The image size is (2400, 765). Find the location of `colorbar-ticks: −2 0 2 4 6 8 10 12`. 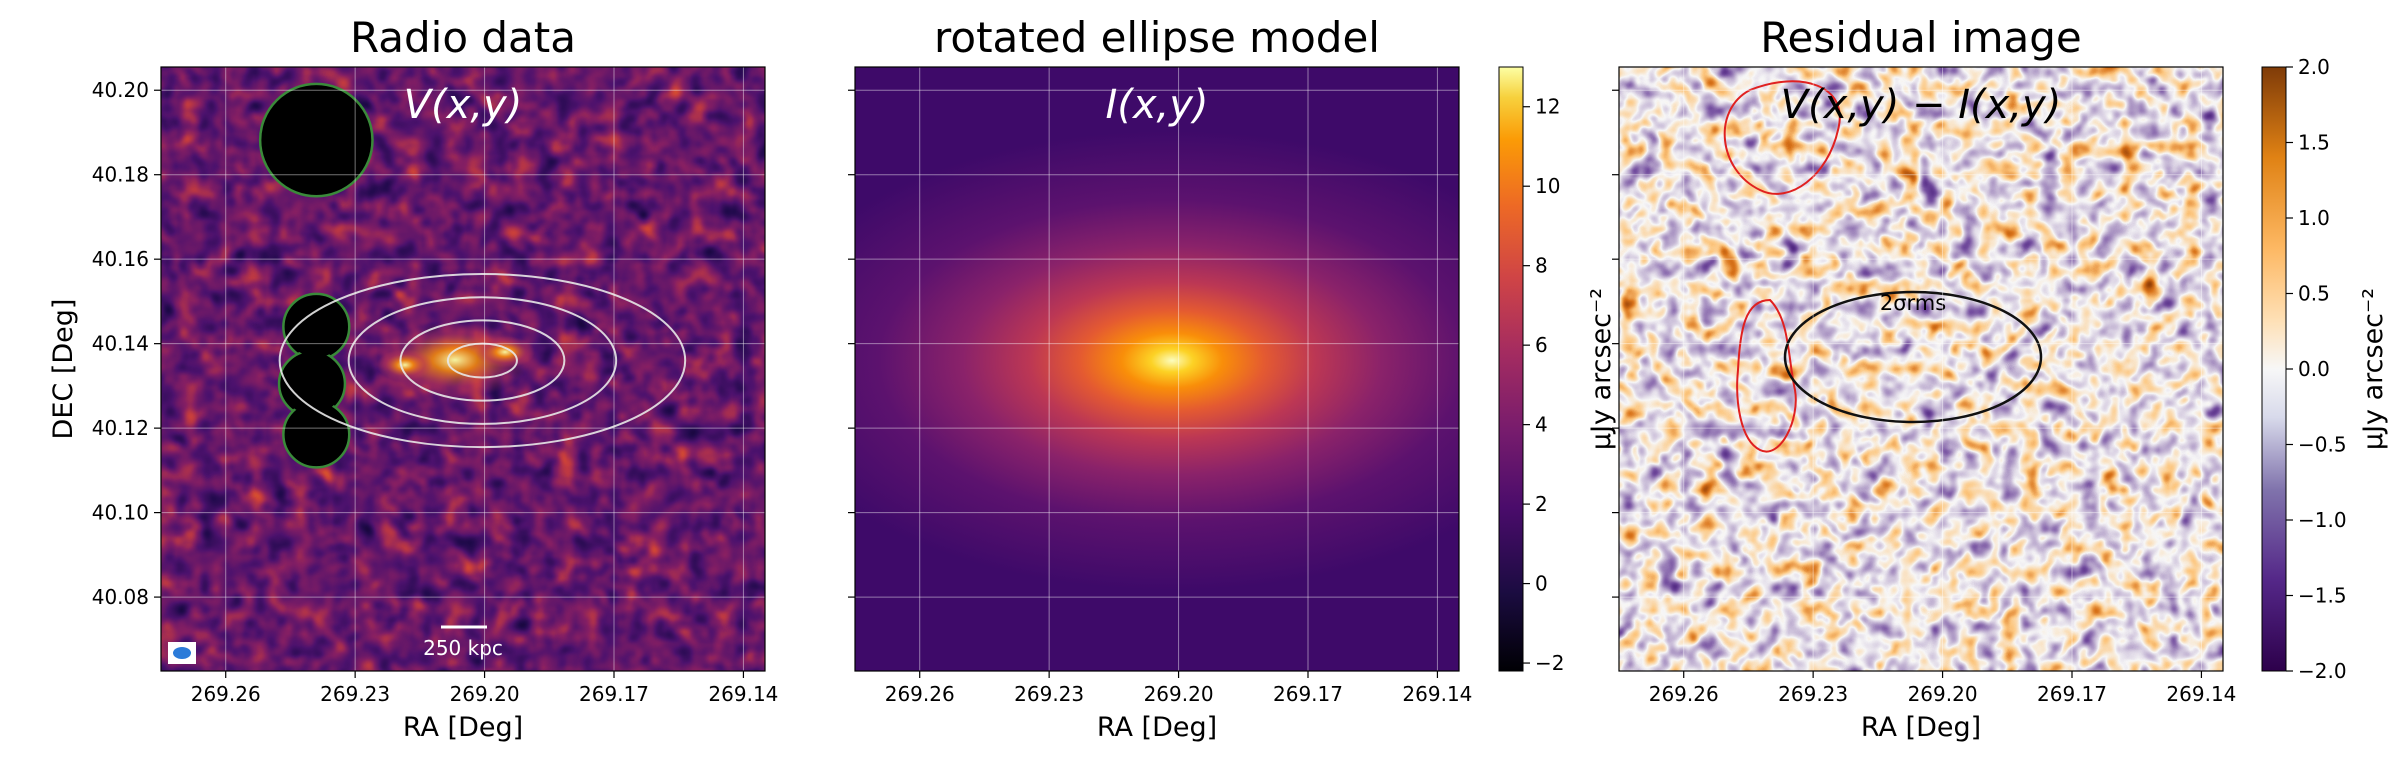

colorbar-ticks: −2 0 2 4 6 8 10 12 is located at coordinates (1543, 385).